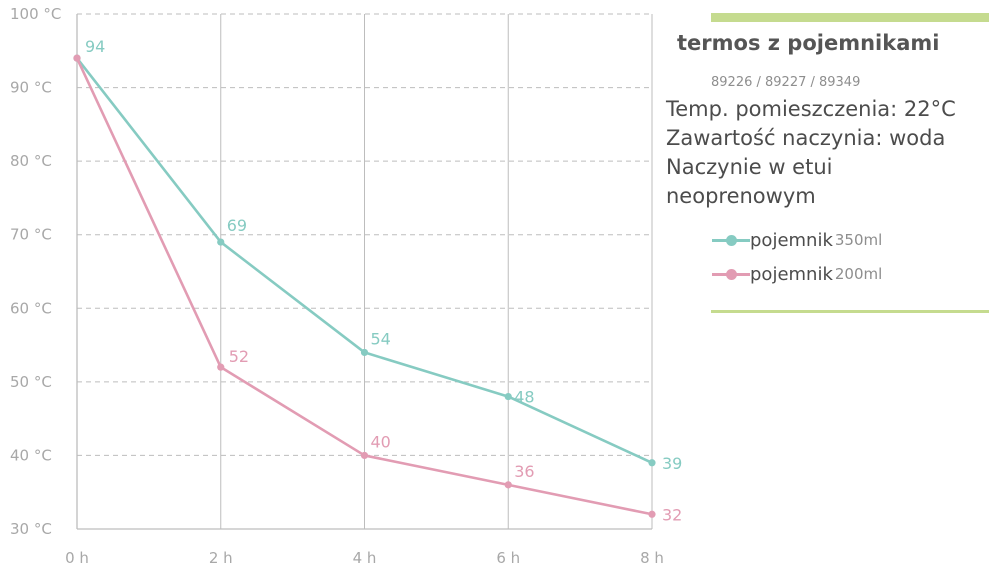 The image size is (989, 570). What do you see at coordinates (95, 46) in the screenshot?
I see `data-label-s0-0: 94` at bounding box center [95, 46].